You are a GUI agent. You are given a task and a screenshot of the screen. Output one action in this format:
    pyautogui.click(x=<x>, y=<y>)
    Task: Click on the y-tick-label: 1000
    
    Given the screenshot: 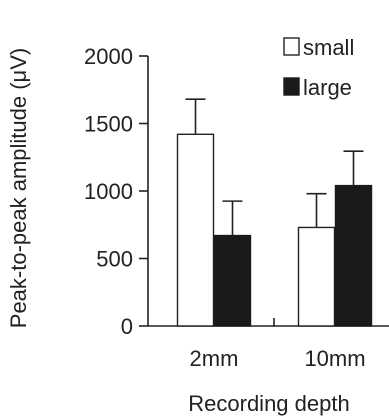 What is the action you would take?
    pyautogui.click(x=108, y=191)
    